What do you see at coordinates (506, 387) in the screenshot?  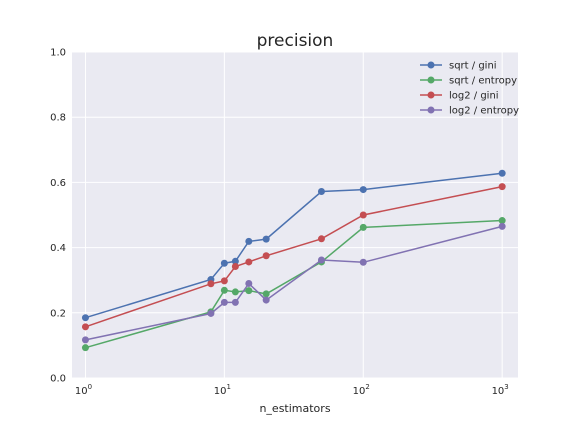 I see `x-tick-exponent: 3` at bounding box center [506, 387].